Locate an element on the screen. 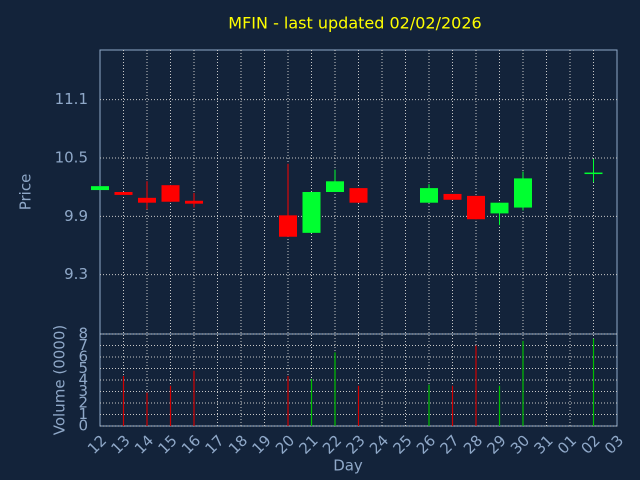  x-tick-label: 27 is located at coordinates (450, 445).